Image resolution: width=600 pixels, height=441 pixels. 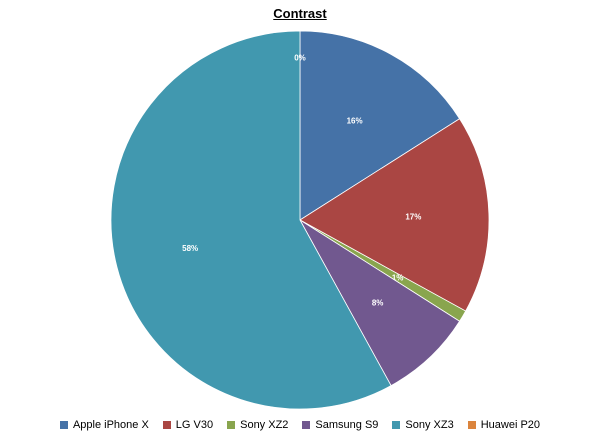 I want to click on data-label-sony-xz2: 1%, so click(x=398, y=278).